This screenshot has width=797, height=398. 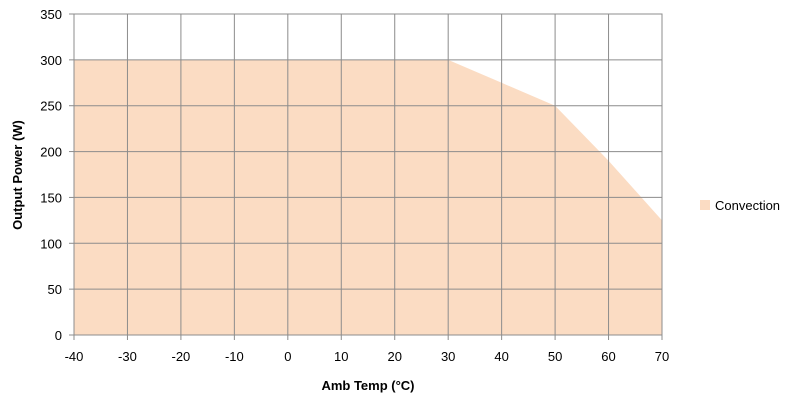 I want to click on y-axis-title: Output Power (W), so click(x=17, y=175).